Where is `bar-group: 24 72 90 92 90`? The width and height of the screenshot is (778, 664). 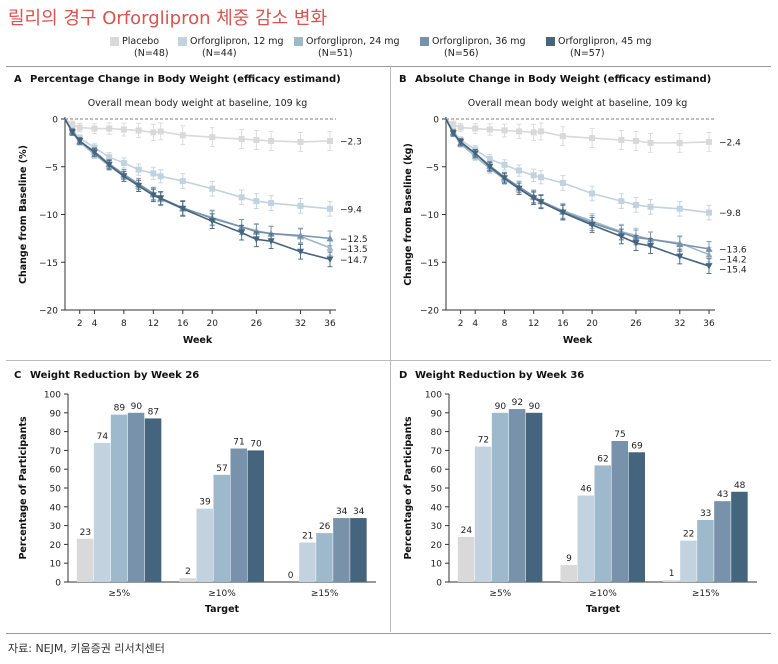 bar-group: 24 72 90 92 90 is located at coordinates (500, 490).